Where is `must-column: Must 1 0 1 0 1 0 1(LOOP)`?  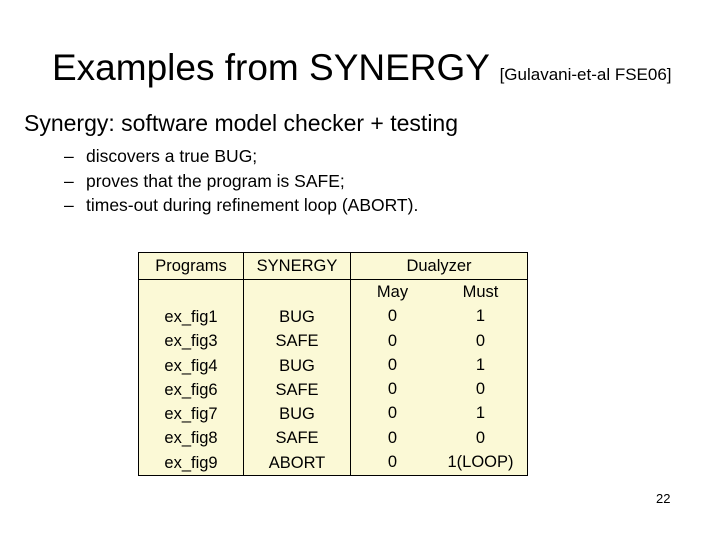 must-column: Must 1 0 1 0 1 0 1(LOOP) is located at coordinates (481, 377).